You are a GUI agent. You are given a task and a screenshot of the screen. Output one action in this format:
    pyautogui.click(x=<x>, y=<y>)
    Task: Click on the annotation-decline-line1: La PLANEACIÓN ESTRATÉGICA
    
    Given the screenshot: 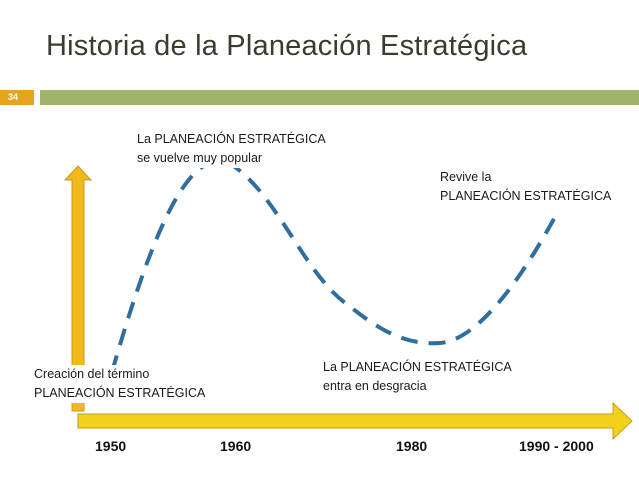 What is the action you would take?
    pyautogui.click(x=417, y=367)
    